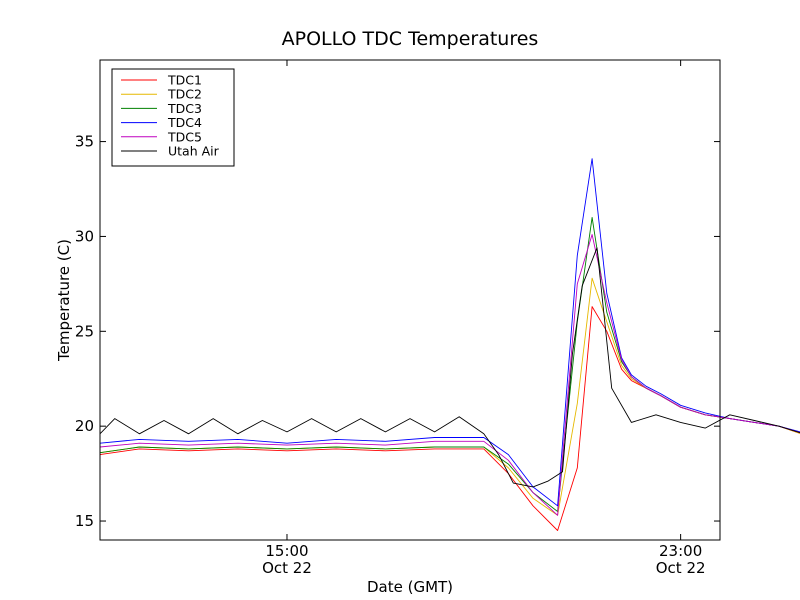 This screenshot has width=800, height=600. What do you see at coordinates (84, 142) in the screenshot?
I see `y-tick-label: 35` at bounding box center [84, 142].